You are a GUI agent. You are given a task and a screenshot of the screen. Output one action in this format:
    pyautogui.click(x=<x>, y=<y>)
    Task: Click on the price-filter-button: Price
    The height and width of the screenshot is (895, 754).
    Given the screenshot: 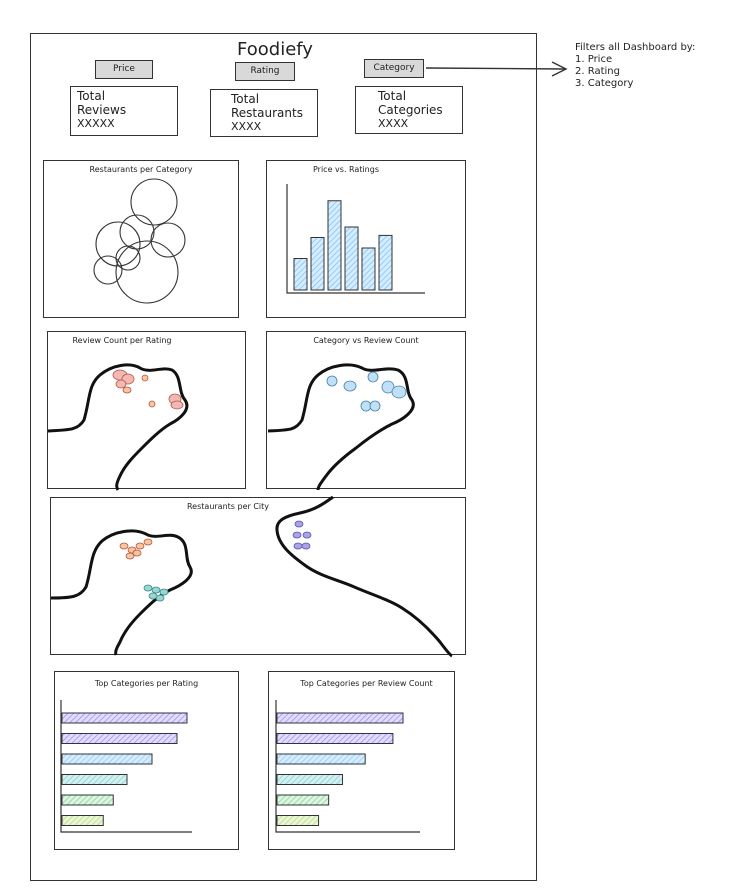 What is the action you would take?
    pyautogui.click(x=124, y=69)
    